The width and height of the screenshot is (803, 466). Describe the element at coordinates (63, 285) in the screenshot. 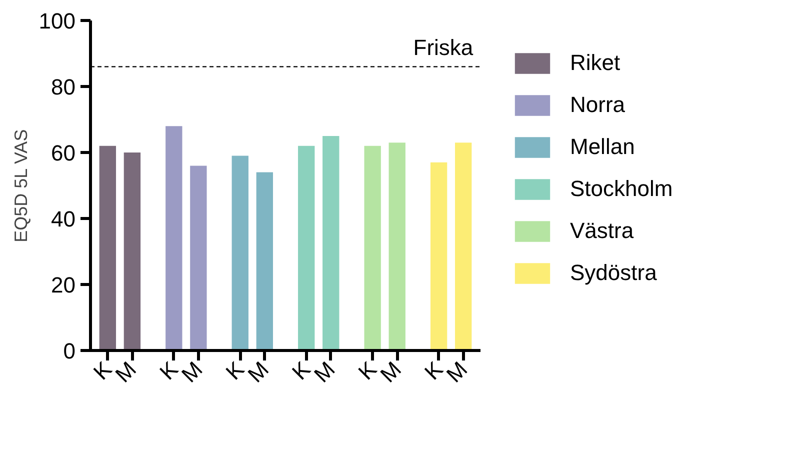

I see `y-tick-label: 20` at that location.